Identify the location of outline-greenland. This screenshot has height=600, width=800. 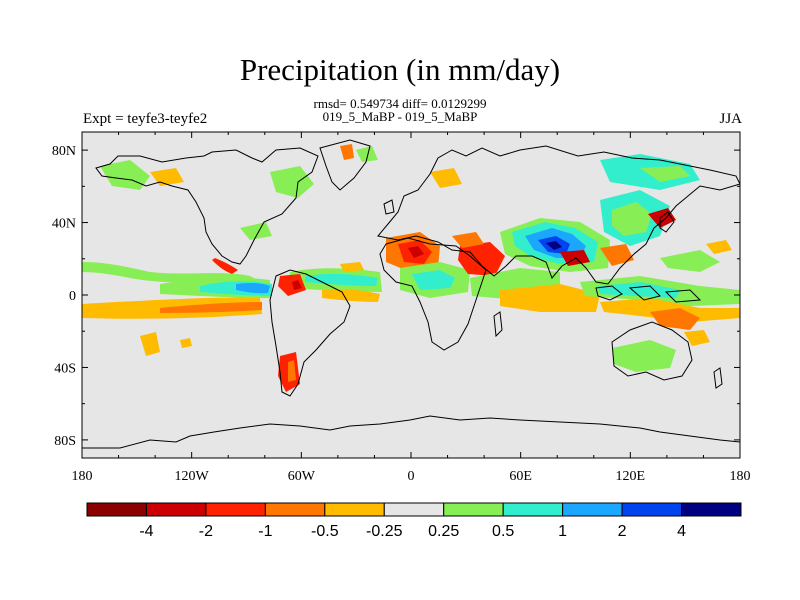
(345, 165).